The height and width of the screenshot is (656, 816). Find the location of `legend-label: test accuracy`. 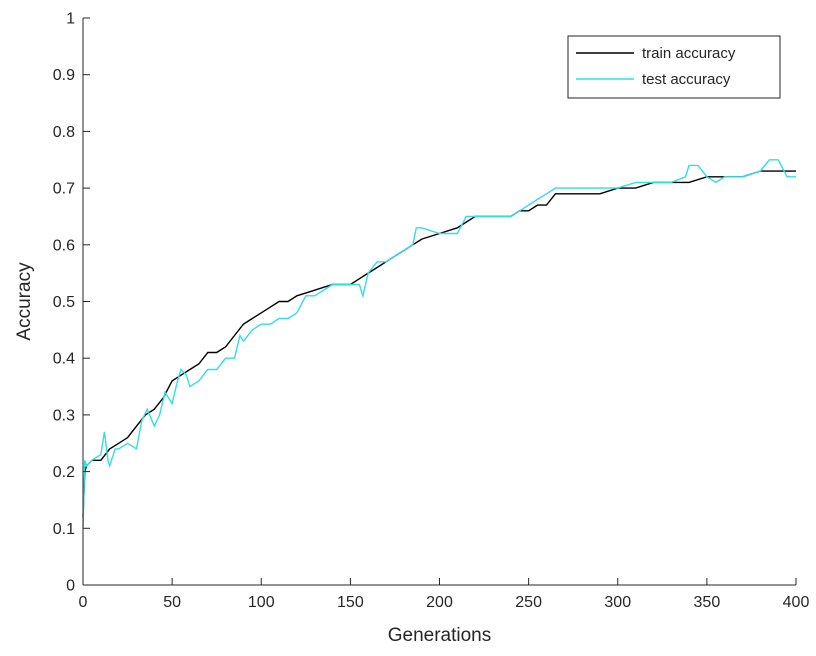

legend-label: test accuracy is located at coordinates (686, 79).